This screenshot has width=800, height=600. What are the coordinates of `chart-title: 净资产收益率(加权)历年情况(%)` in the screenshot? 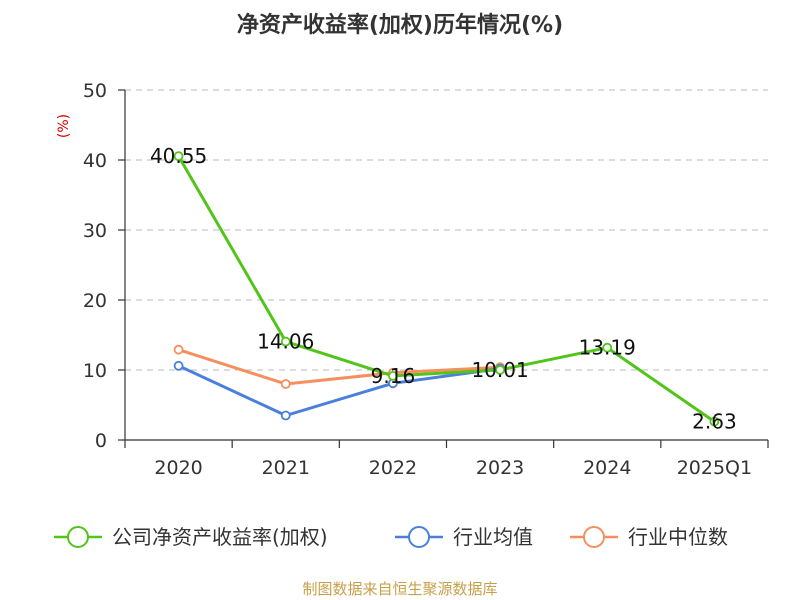 It's located at (400, 25).